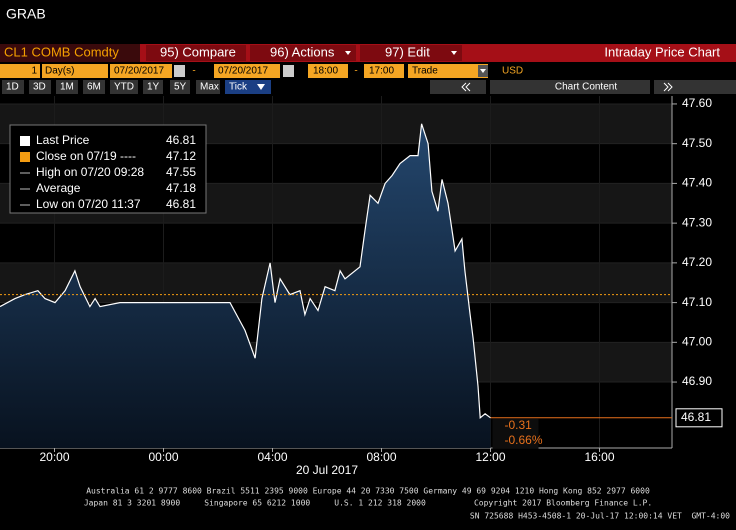 Image resolution: width=736 pixels, height=530 pixels. I want to click on range-label: Tick, so click(238, 87).